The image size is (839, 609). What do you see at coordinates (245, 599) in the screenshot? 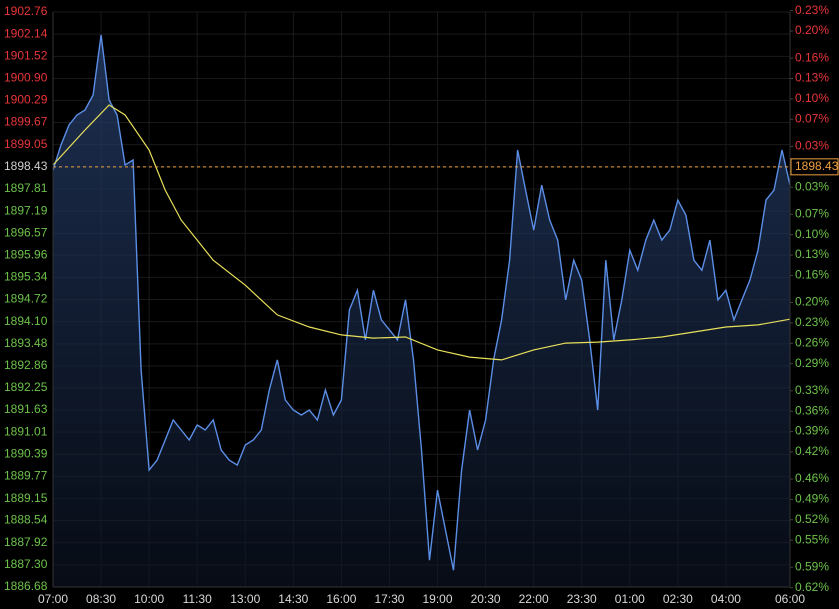
I see `x-tick-label: 13:00` at bounding box center [245, 599].